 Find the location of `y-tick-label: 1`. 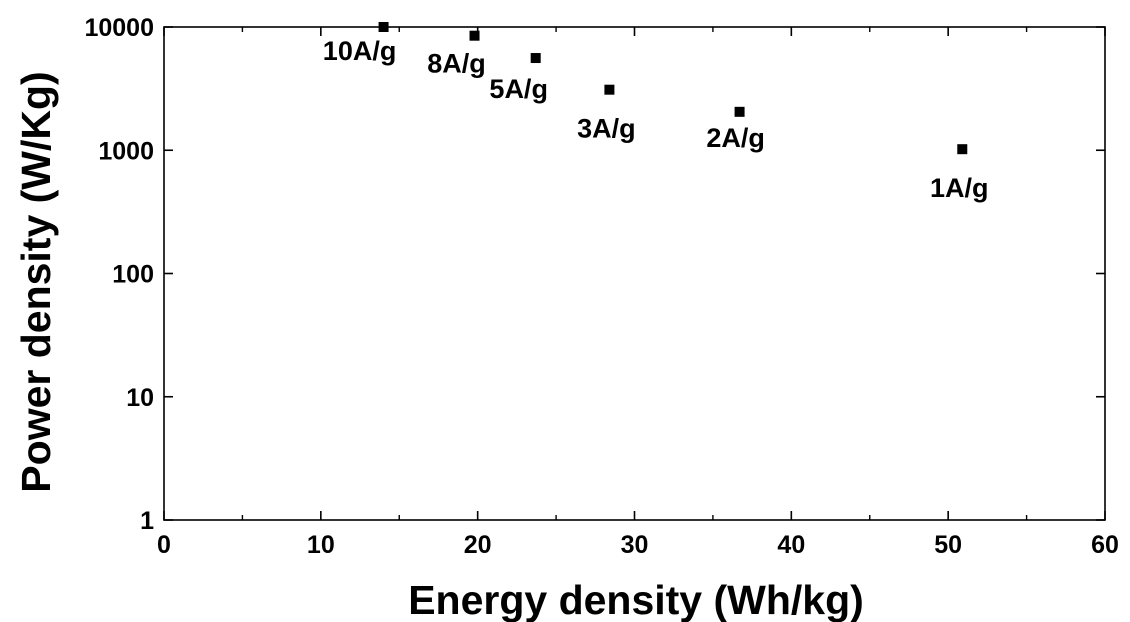

y-tick-label: 1 is located at coordinates (147, 521).